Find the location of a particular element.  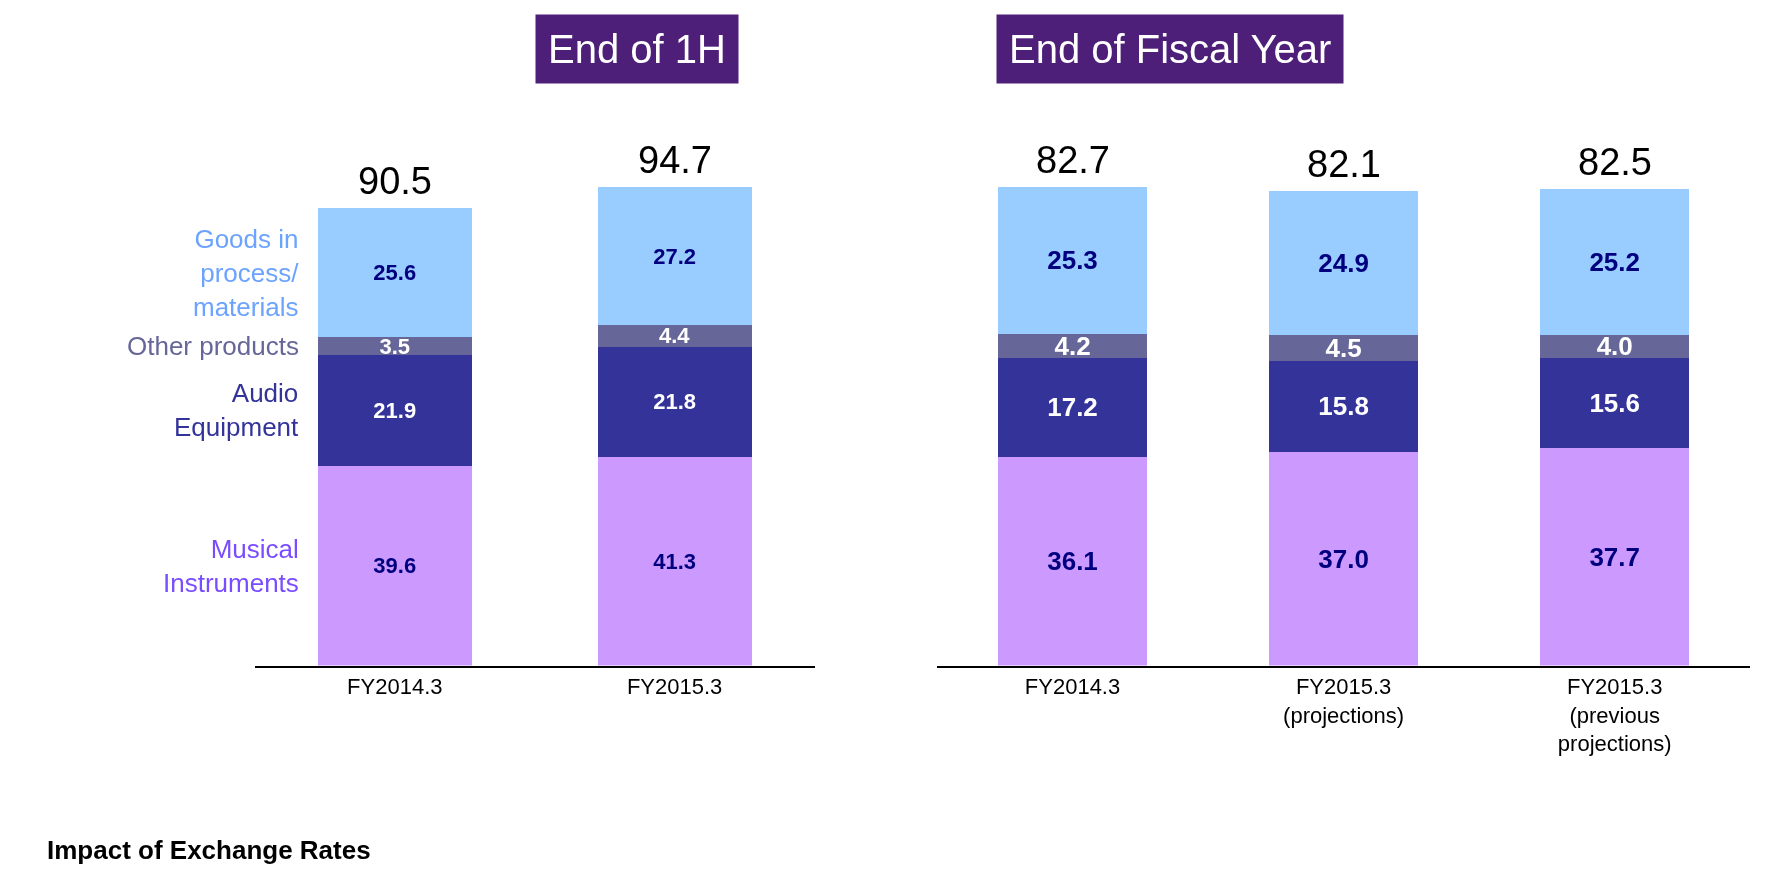

total-label: 94.7 is located at coordinates (675, 160).